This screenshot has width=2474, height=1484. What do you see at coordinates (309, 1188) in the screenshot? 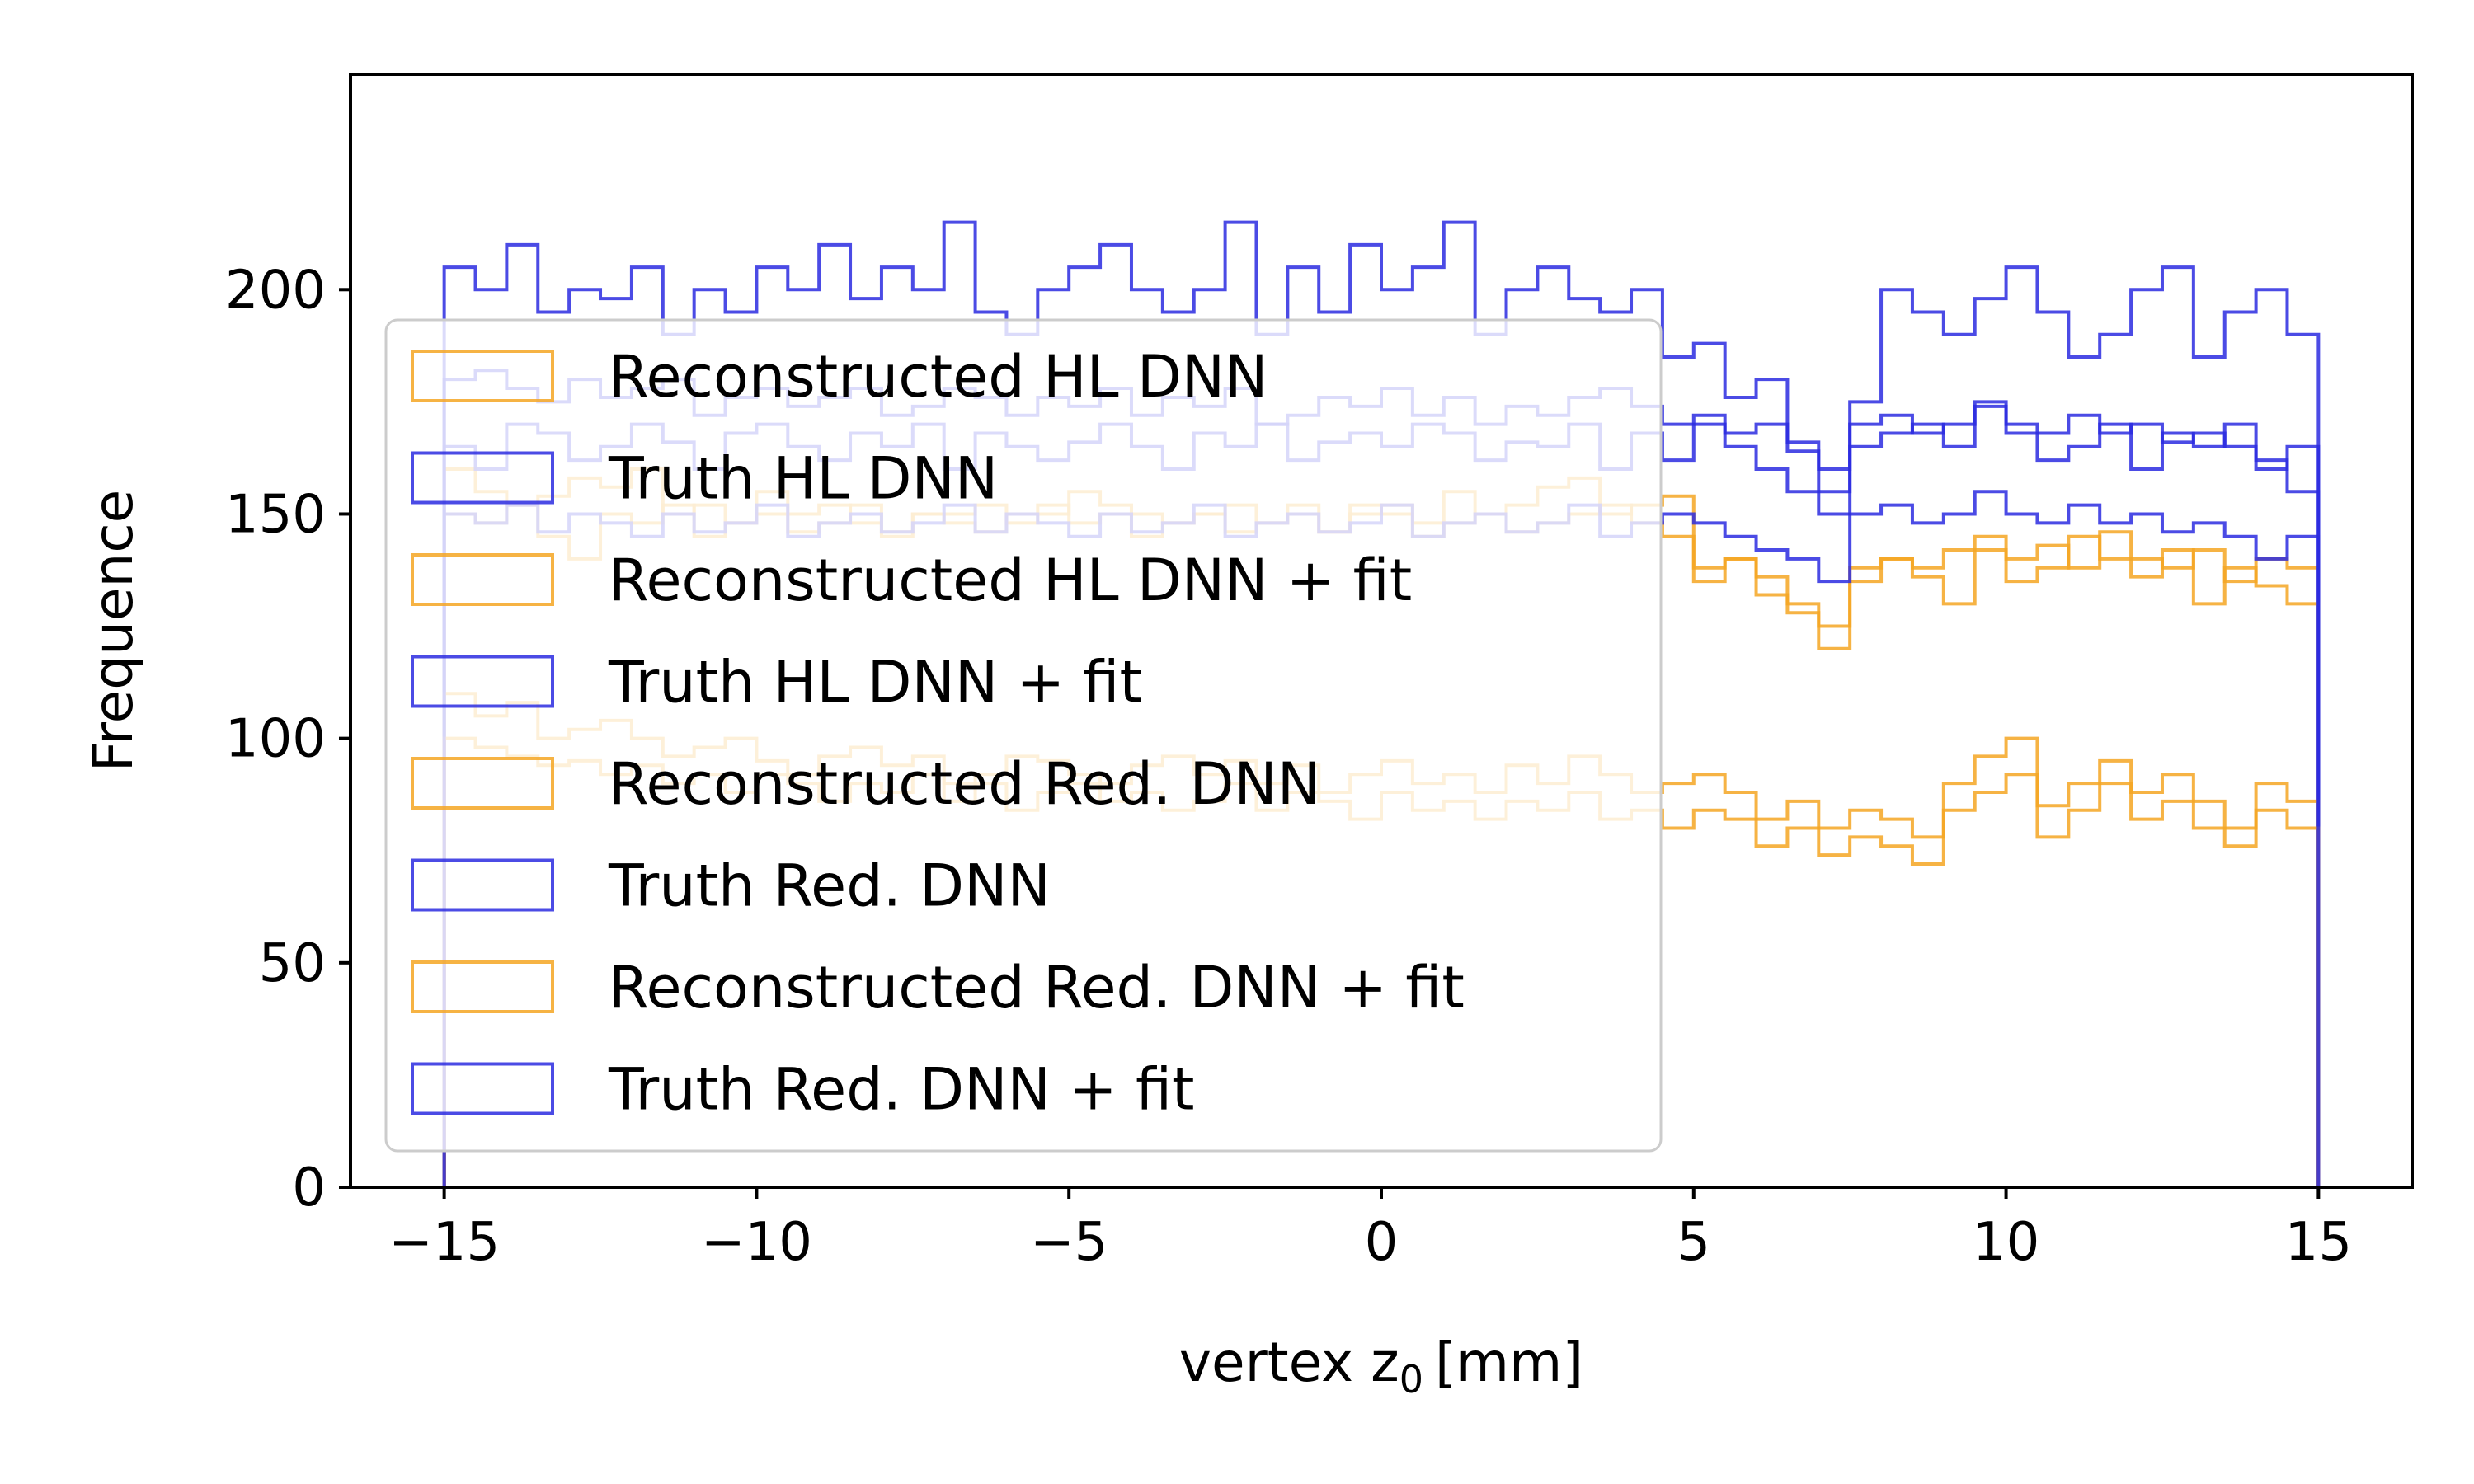
I see `y-tick-label: 0` at bounding box center [309, 1188].